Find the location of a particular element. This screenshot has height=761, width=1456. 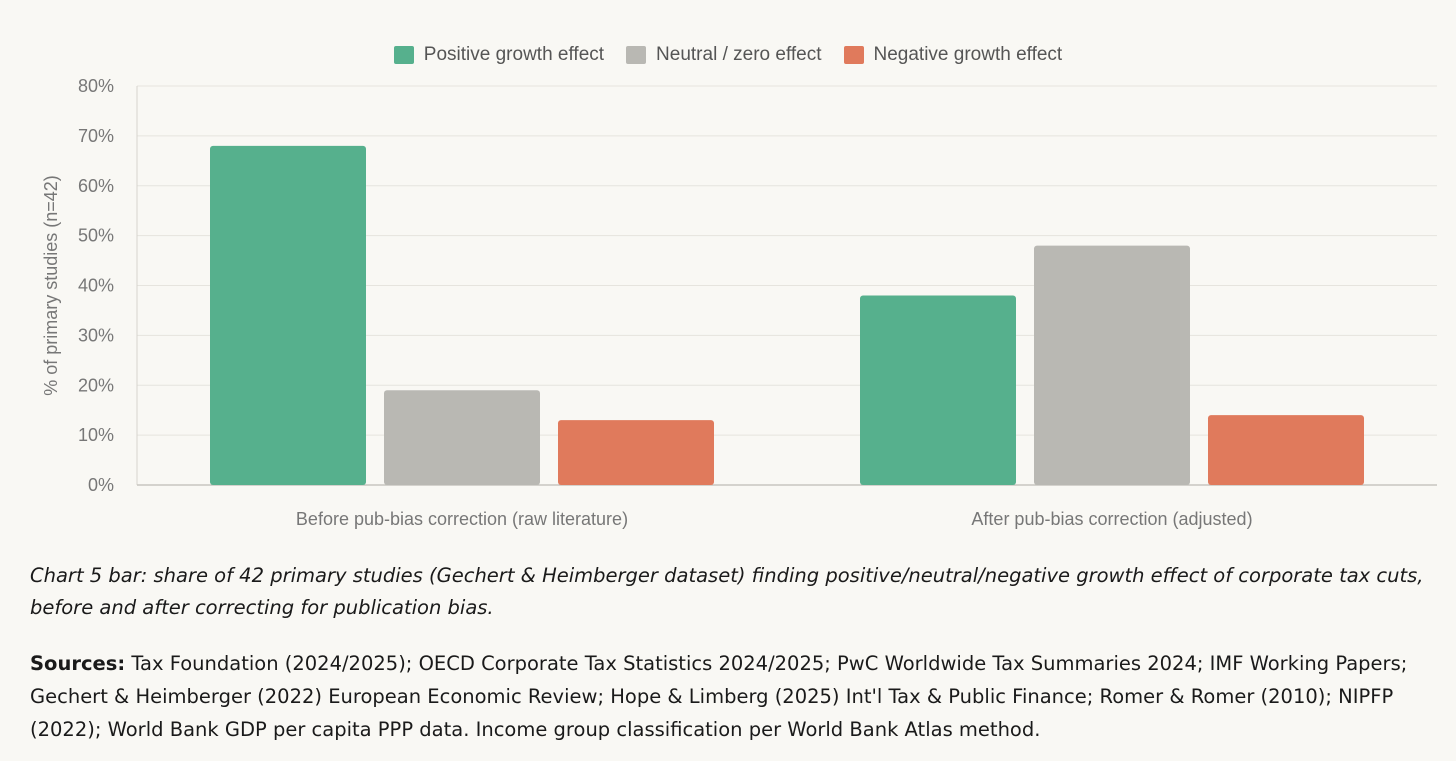

y-tick-label: 0% is located at coordinates (101, 485).